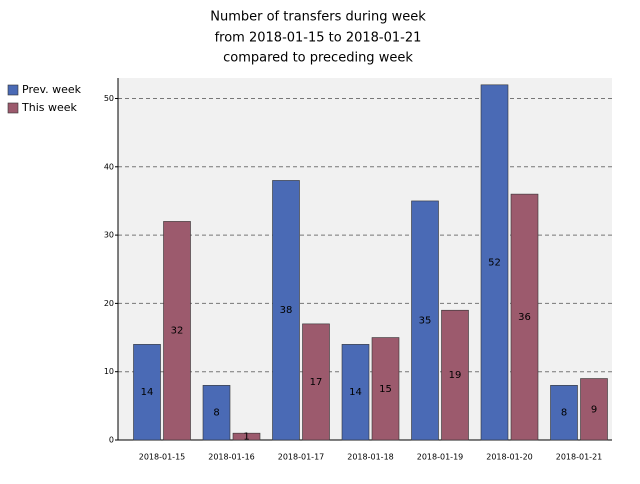 The height and width of the screenshot is (484, 640). I want to click on y-tick-label: 20, so click(109, 303).